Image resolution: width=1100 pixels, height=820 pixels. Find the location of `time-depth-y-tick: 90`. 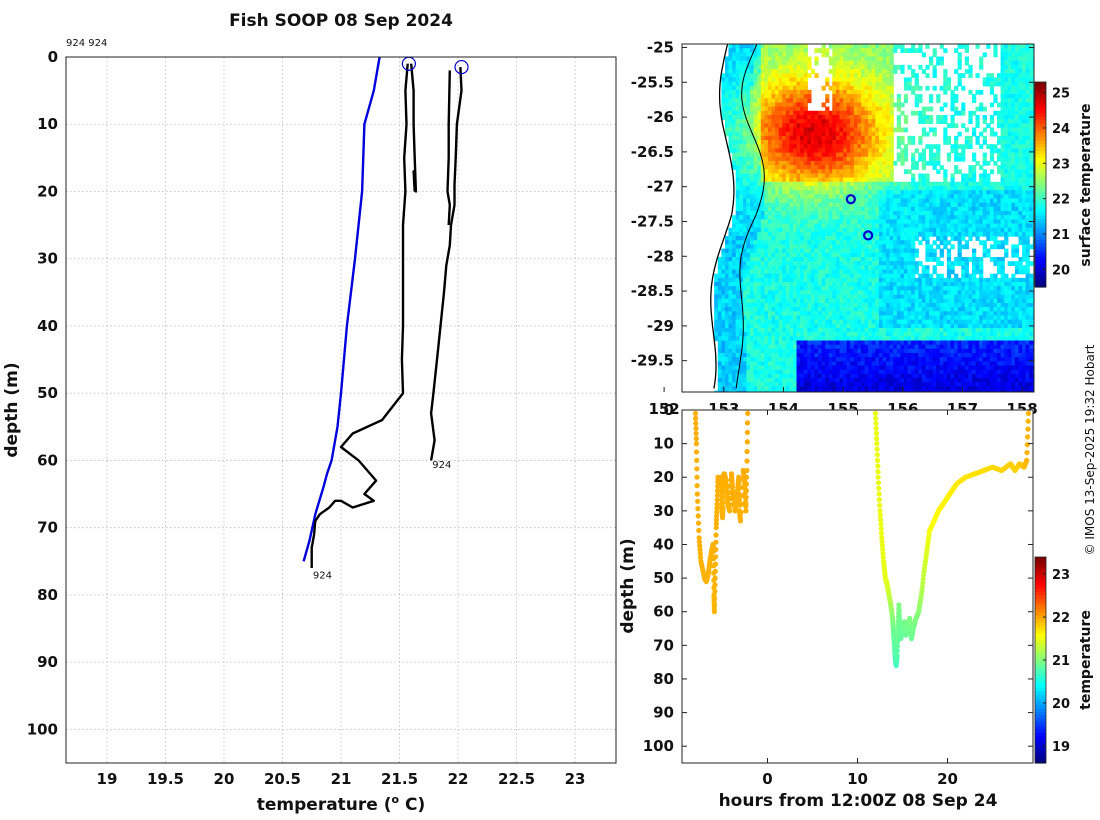

time-depth-y-tick: 90 is located at coordinates (663, 713).